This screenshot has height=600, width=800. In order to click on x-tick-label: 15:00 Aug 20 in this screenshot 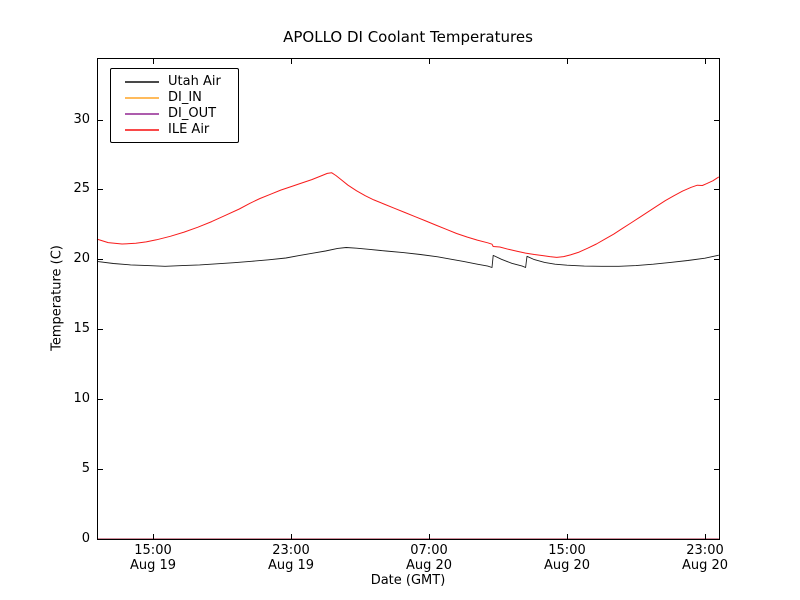, I will do `click(567, 558)`.